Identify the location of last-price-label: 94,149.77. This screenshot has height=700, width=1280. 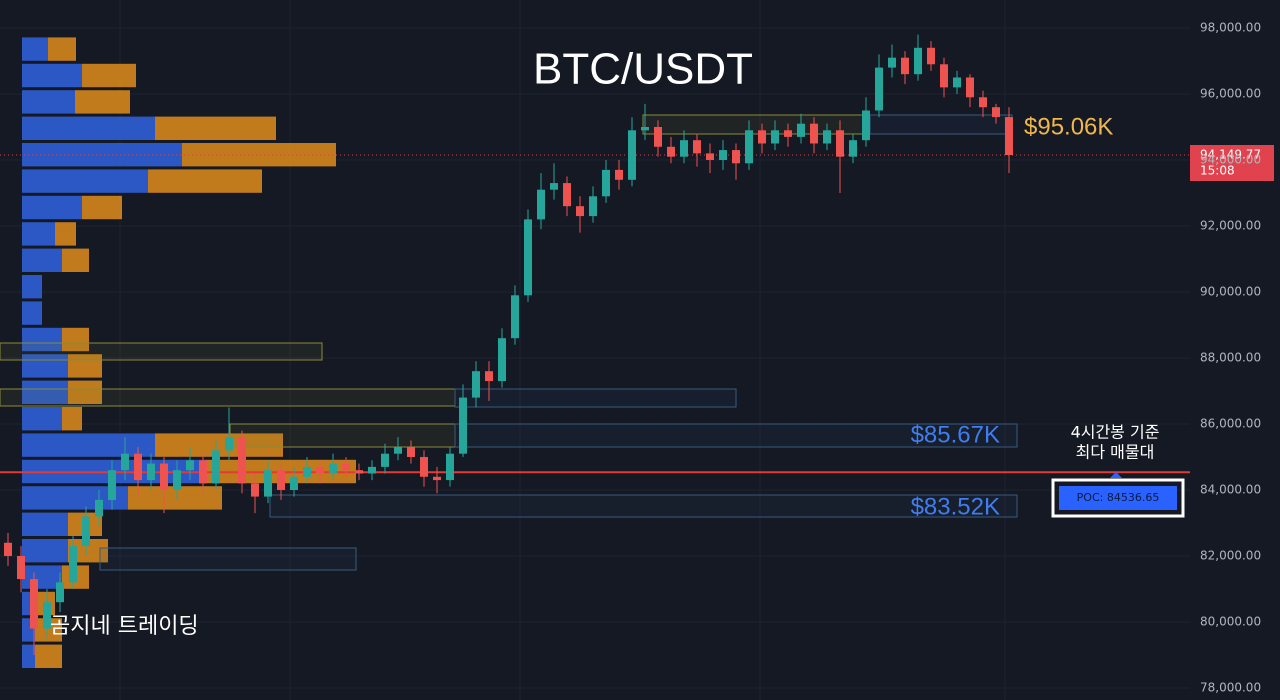
(1230, 155).